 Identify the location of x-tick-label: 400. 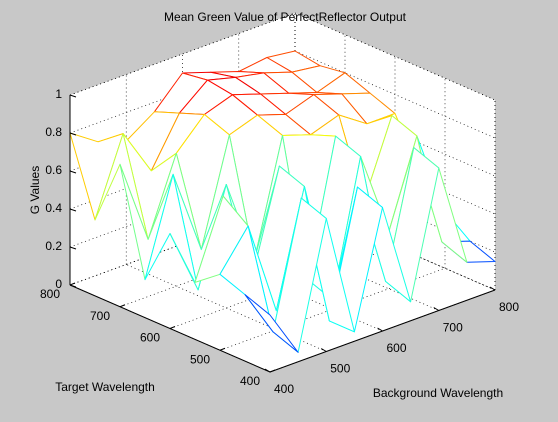
(284, 389).